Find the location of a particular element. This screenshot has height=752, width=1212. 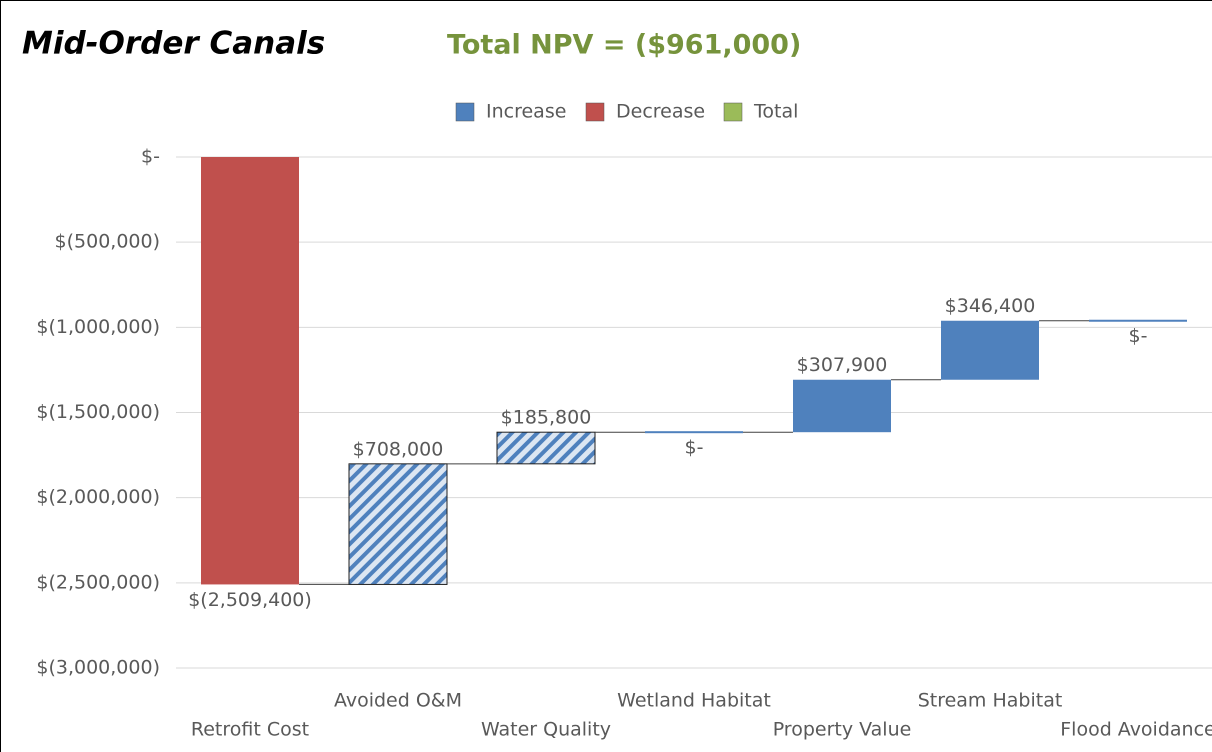

y-tick-label: $- is located at coordinates (150, 157).